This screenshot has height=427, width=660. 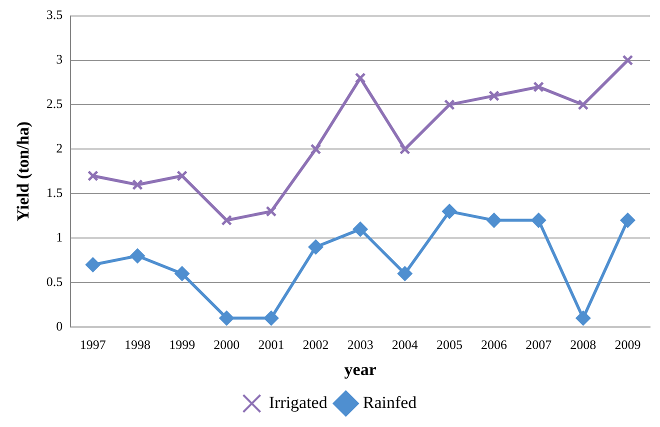 What do you see at coordinates (627, 344) in the screenshot?
I see `x-tick-label: 2009` at bounding box center [627, 344].